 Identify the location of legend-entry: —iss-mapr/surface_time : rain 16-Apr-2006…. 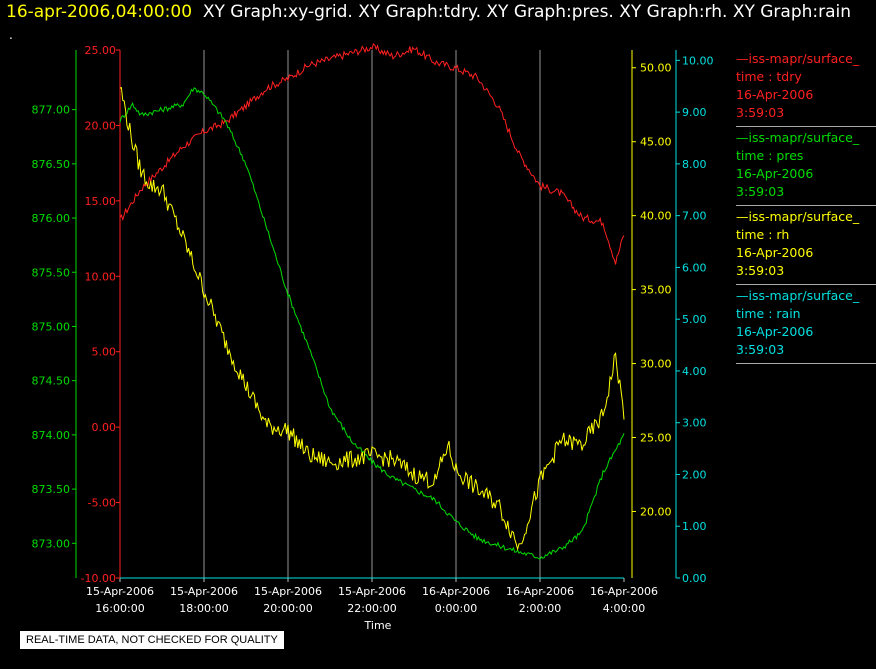
(806, 325).